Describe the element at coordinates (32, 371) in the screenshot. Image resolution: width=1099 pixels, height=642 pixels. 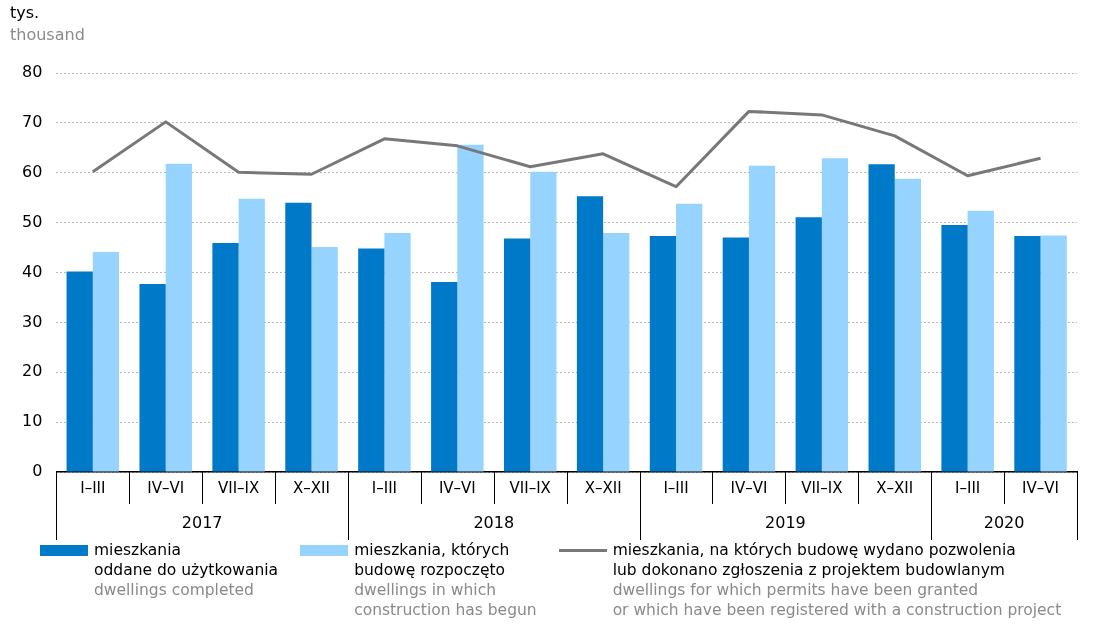
I see `y-tick-label: 20` at that location.